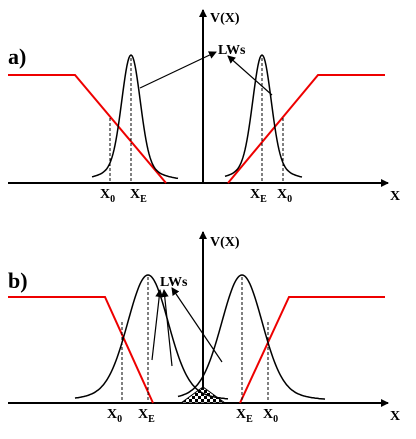  I want to click on panel-label: a), so click(17, 56).